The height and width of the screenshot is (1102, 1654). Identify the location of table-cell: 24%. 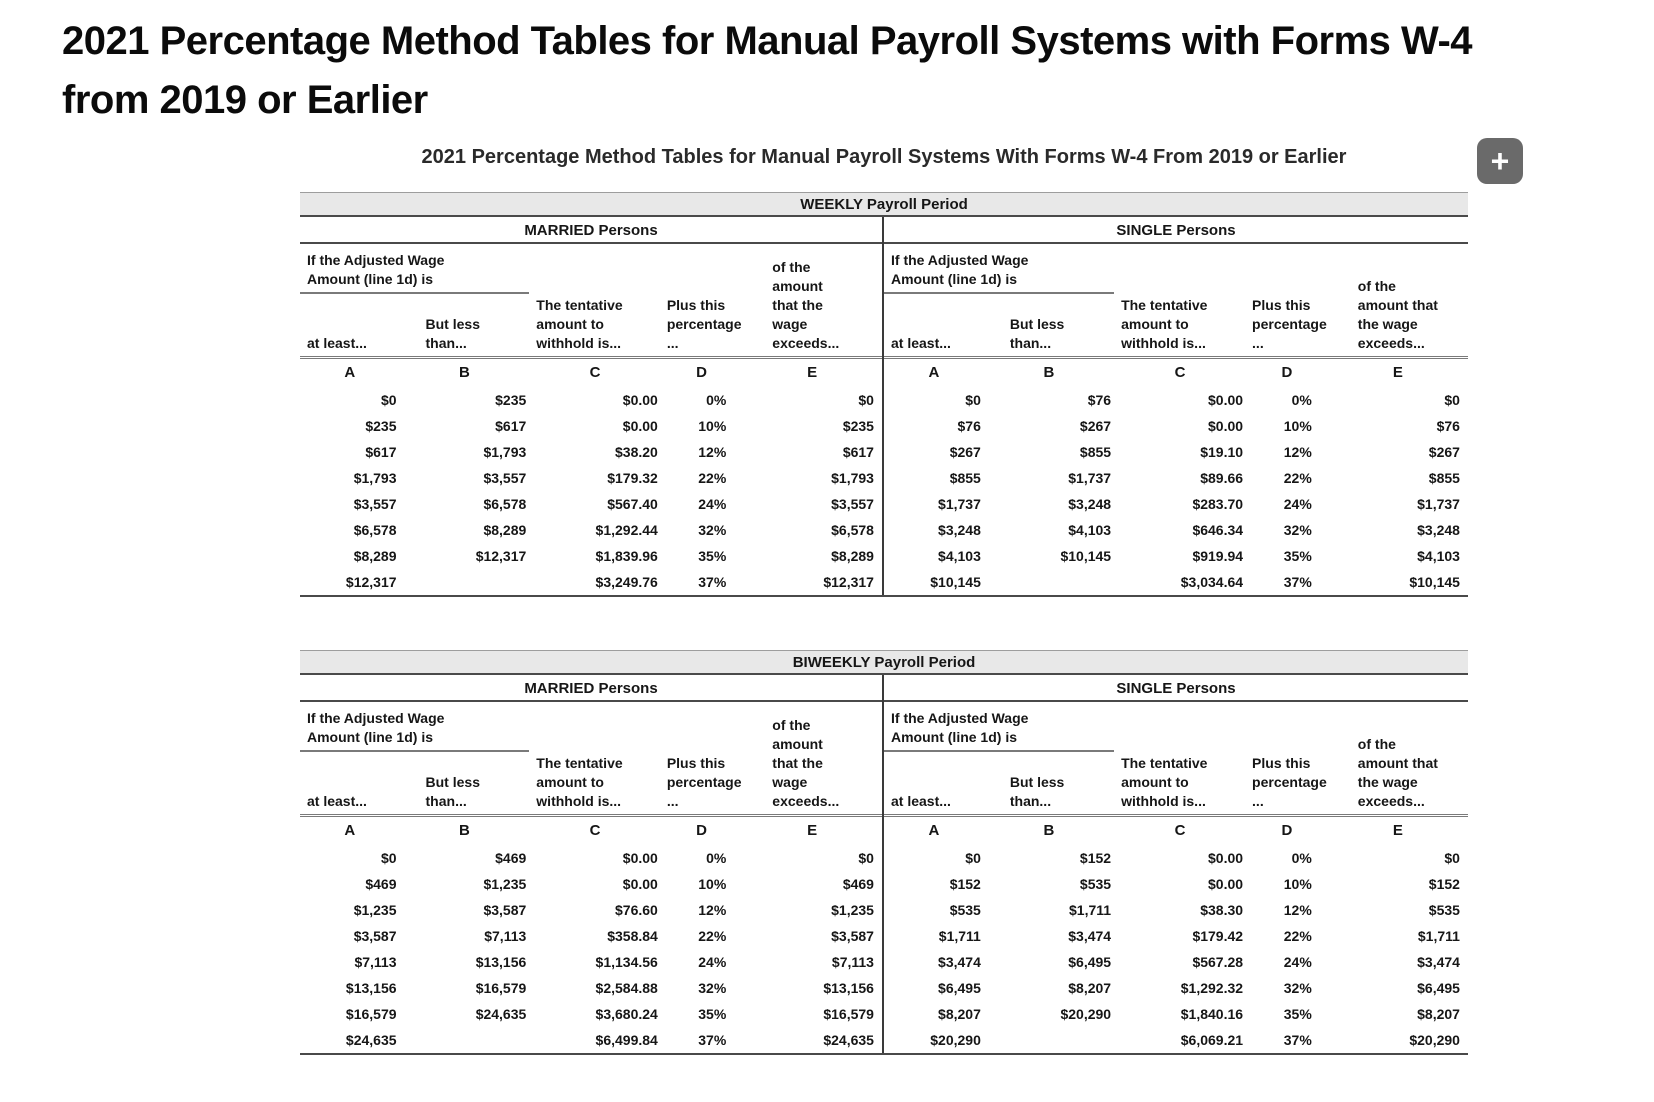
(1297, 504).